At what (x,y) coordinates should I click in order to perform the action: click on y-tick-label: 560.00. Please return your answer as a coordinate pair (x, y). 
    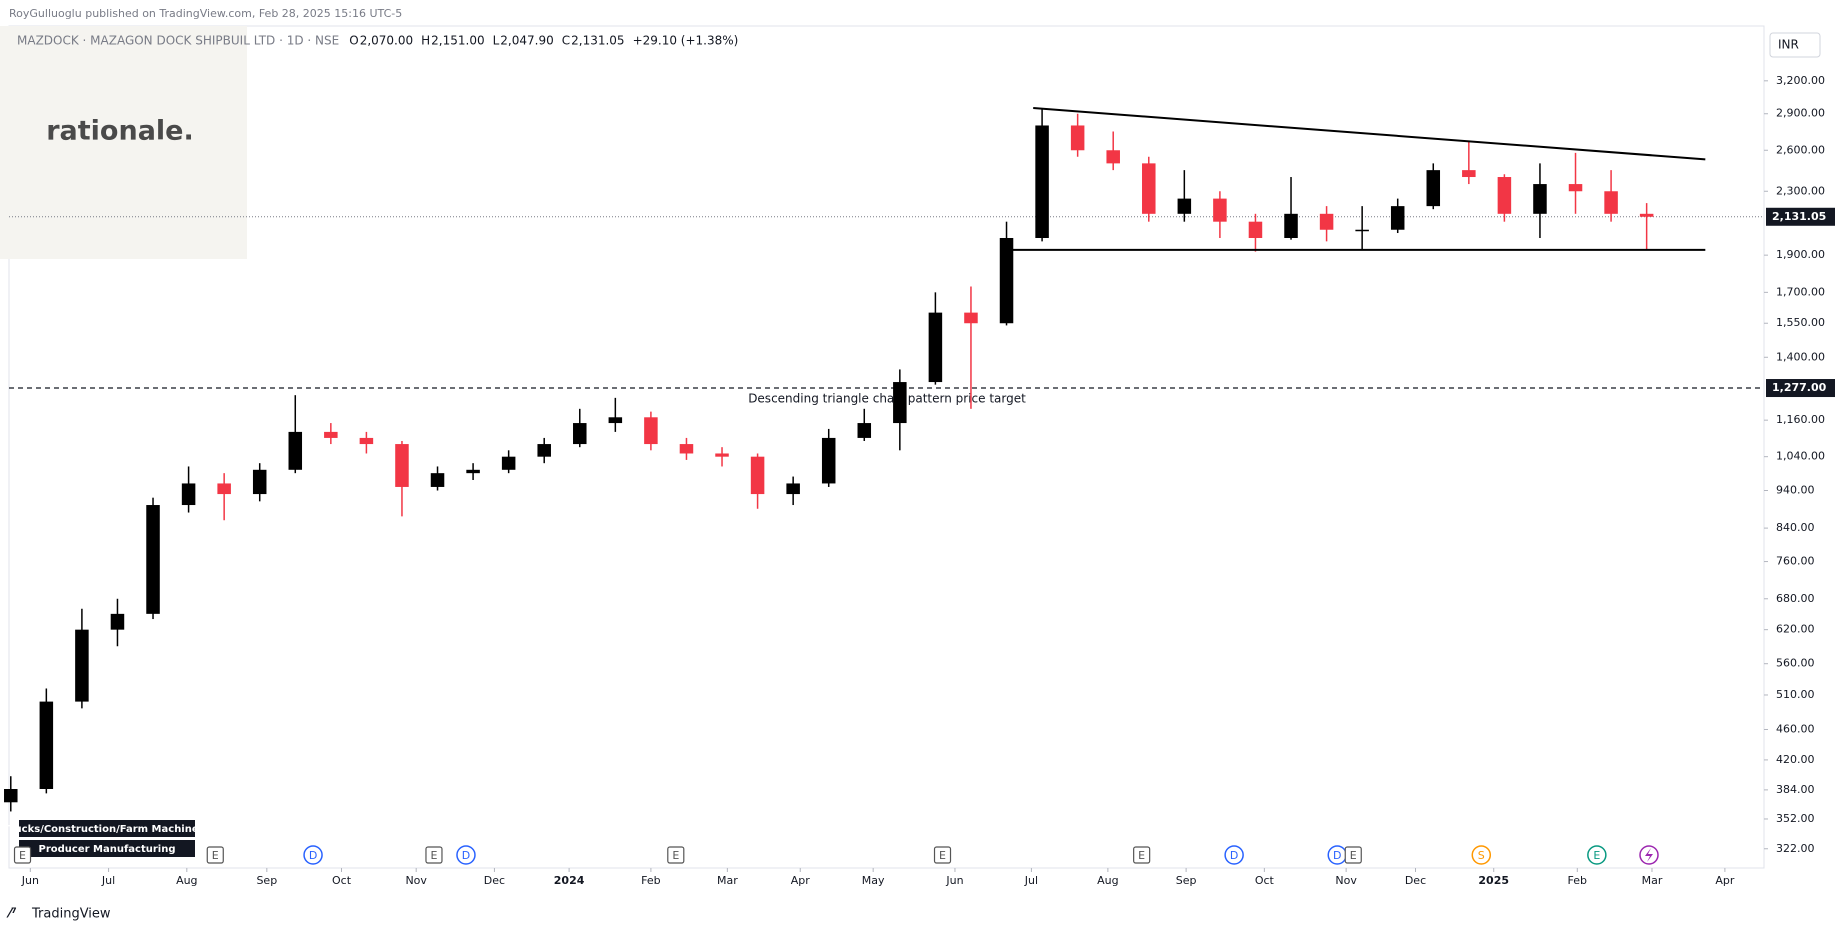
    Looking at the image, I should click on (1795, 663).